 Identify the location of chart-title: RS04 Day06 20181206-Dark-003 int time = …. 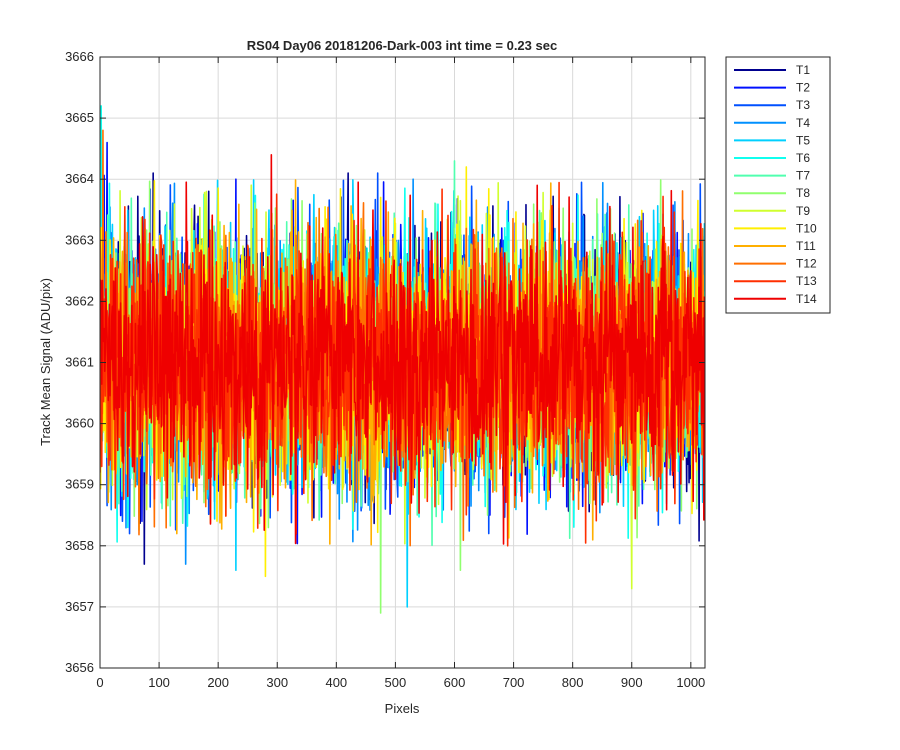
(402, 45).